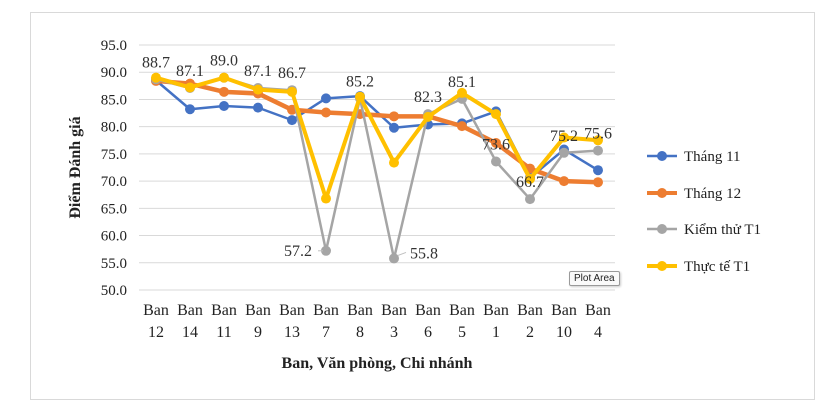 The image size is (832, 417). Describe the element at coordinates (114, 128) in the screenshot. I see `y-tick-label: 80.0` at that location.